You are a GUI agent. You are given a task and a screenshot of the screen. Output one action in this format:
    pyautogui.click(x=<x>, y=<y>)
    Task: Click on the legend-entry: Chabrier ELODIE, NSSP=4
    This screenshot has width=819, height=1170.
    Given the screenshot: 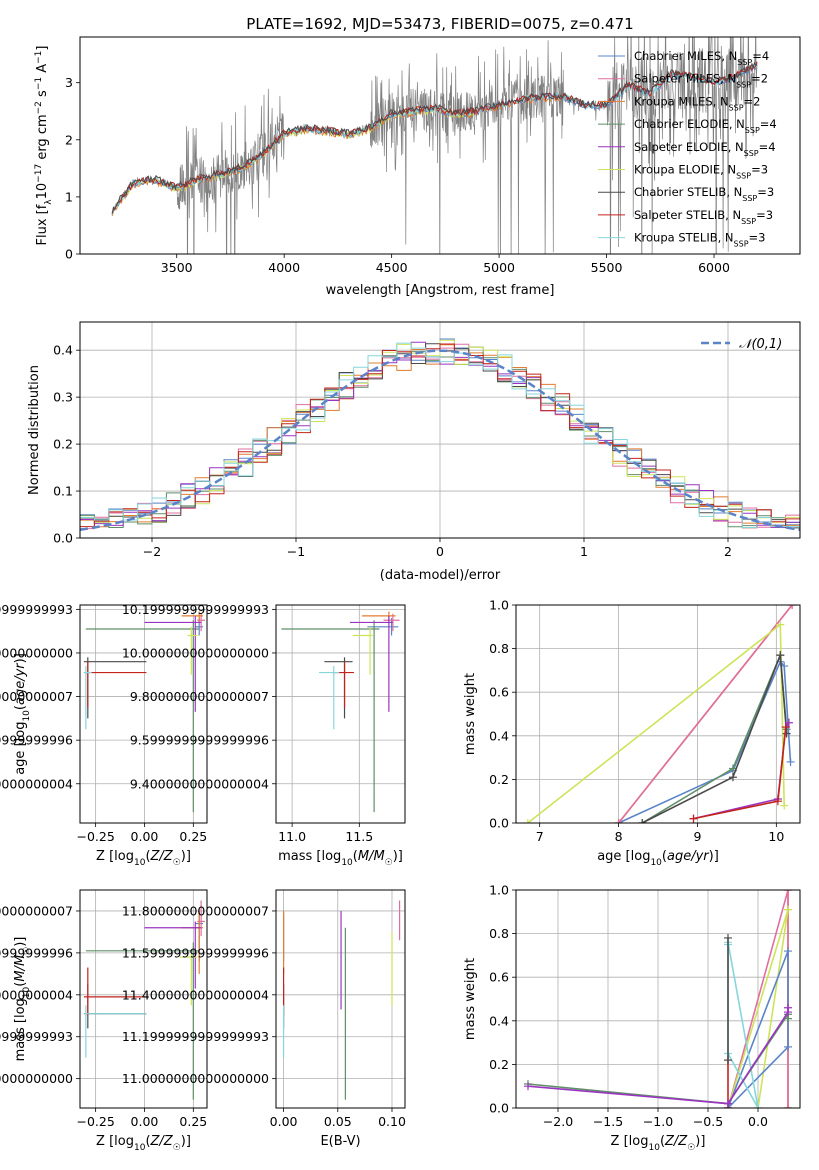 What is the action you would take?
    pyautogui.click(x=705, y=126)
    